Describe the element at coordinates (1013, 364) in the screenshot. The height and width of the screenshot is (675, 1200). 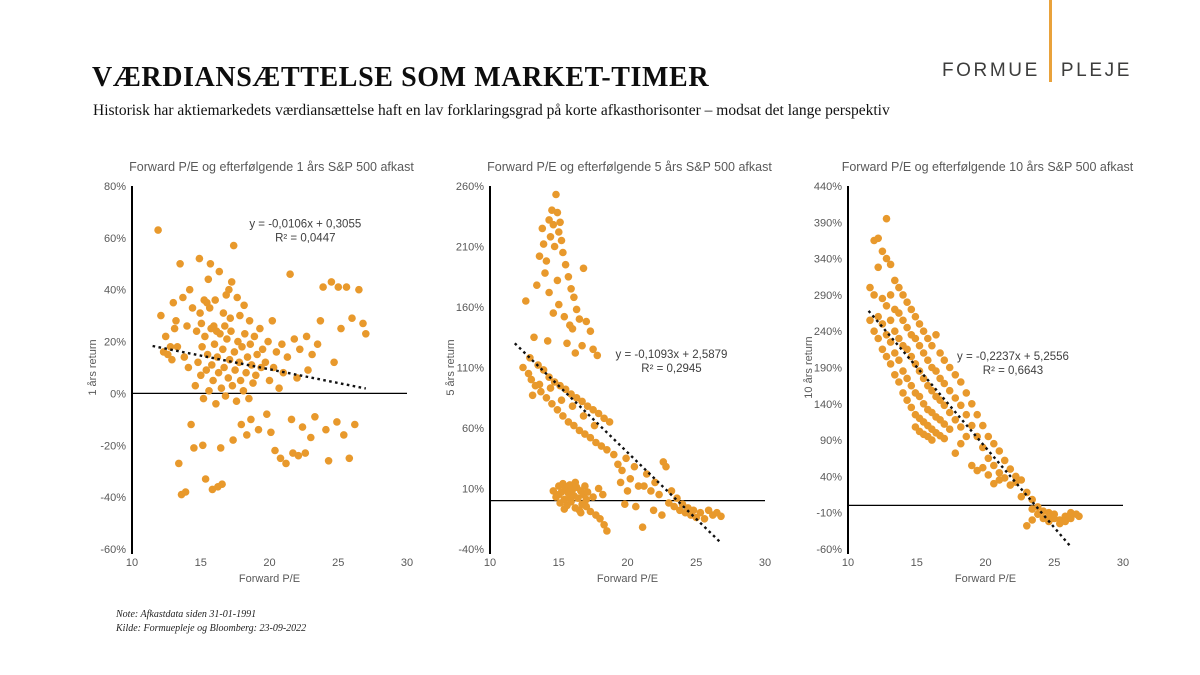
I see `equation-label: y = -0,2237x + 5,2556 R² = 0,6643` at that location.